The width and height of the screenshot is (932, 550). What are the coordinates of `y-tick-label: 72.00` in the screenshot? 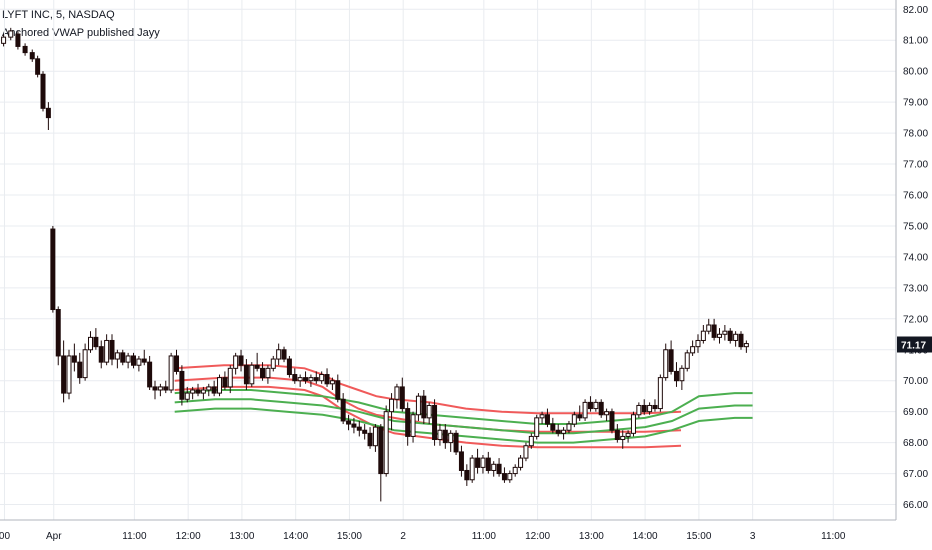 It's located at (915, 319).